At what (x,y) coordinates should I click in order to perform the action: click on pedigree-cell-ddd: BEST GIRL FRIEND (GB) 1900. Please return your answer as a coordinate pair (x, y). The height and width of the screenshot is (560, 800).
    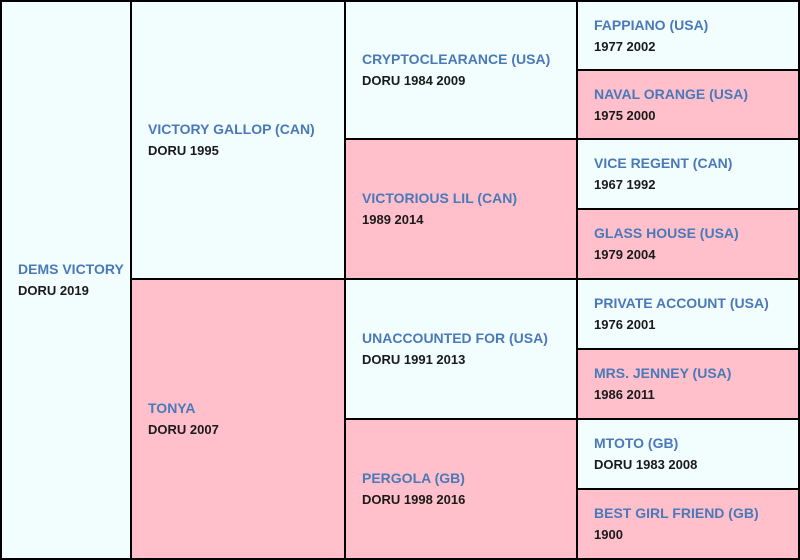
    Looking at the image, I should click on (688, 524).